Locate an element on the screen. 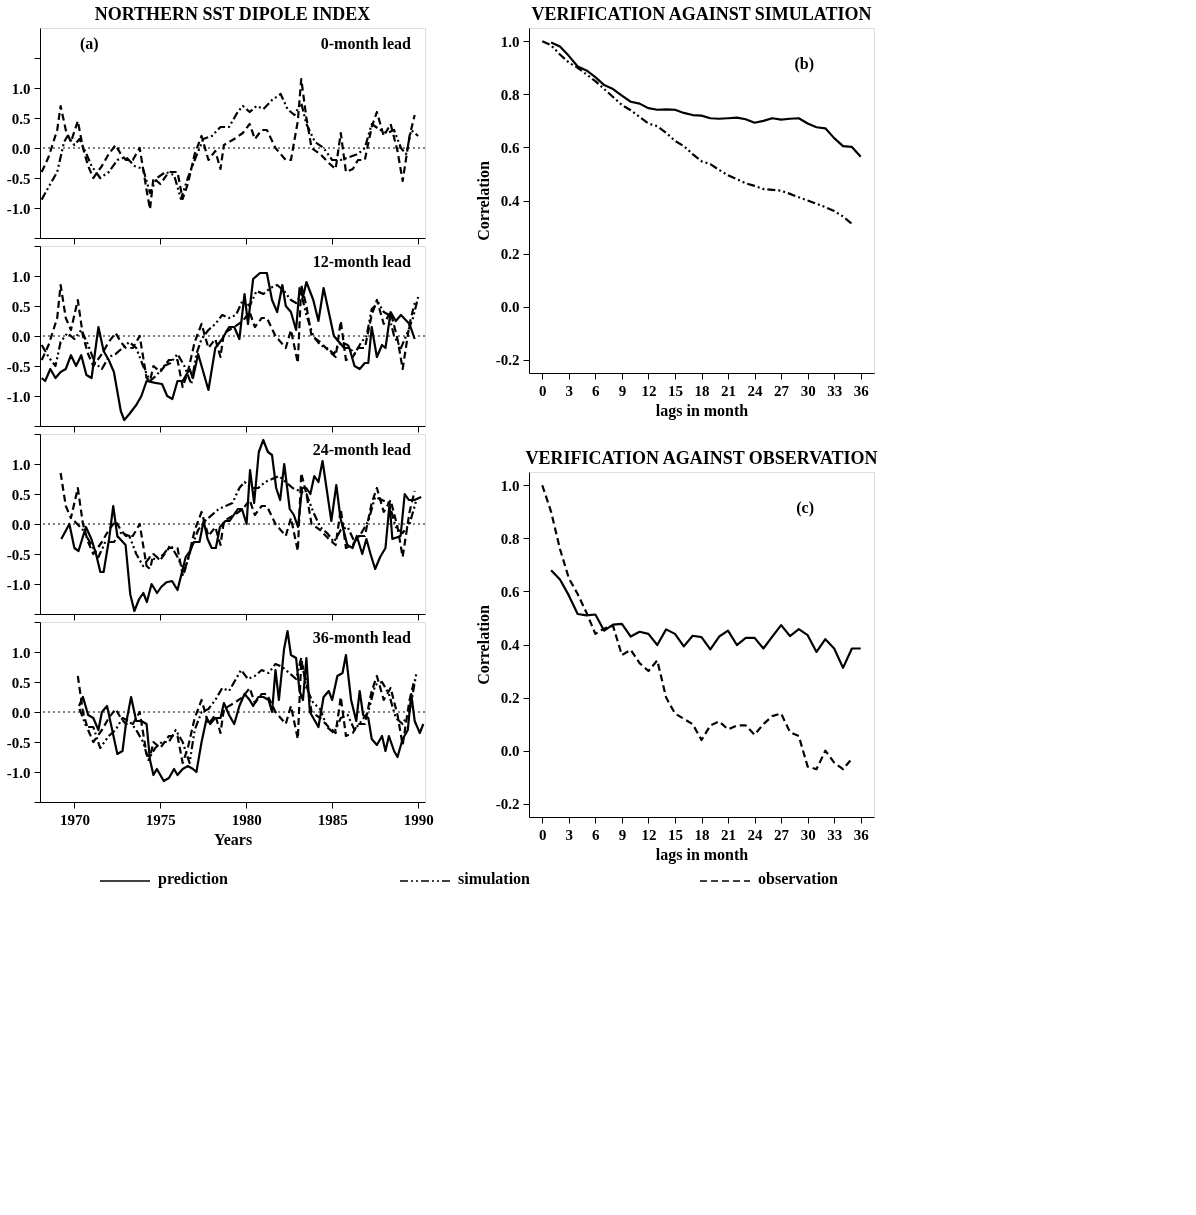 Image resolution: width=1196 pixels, height=1215 pixels. legend-label: observation is located at coordinates (798, 878).